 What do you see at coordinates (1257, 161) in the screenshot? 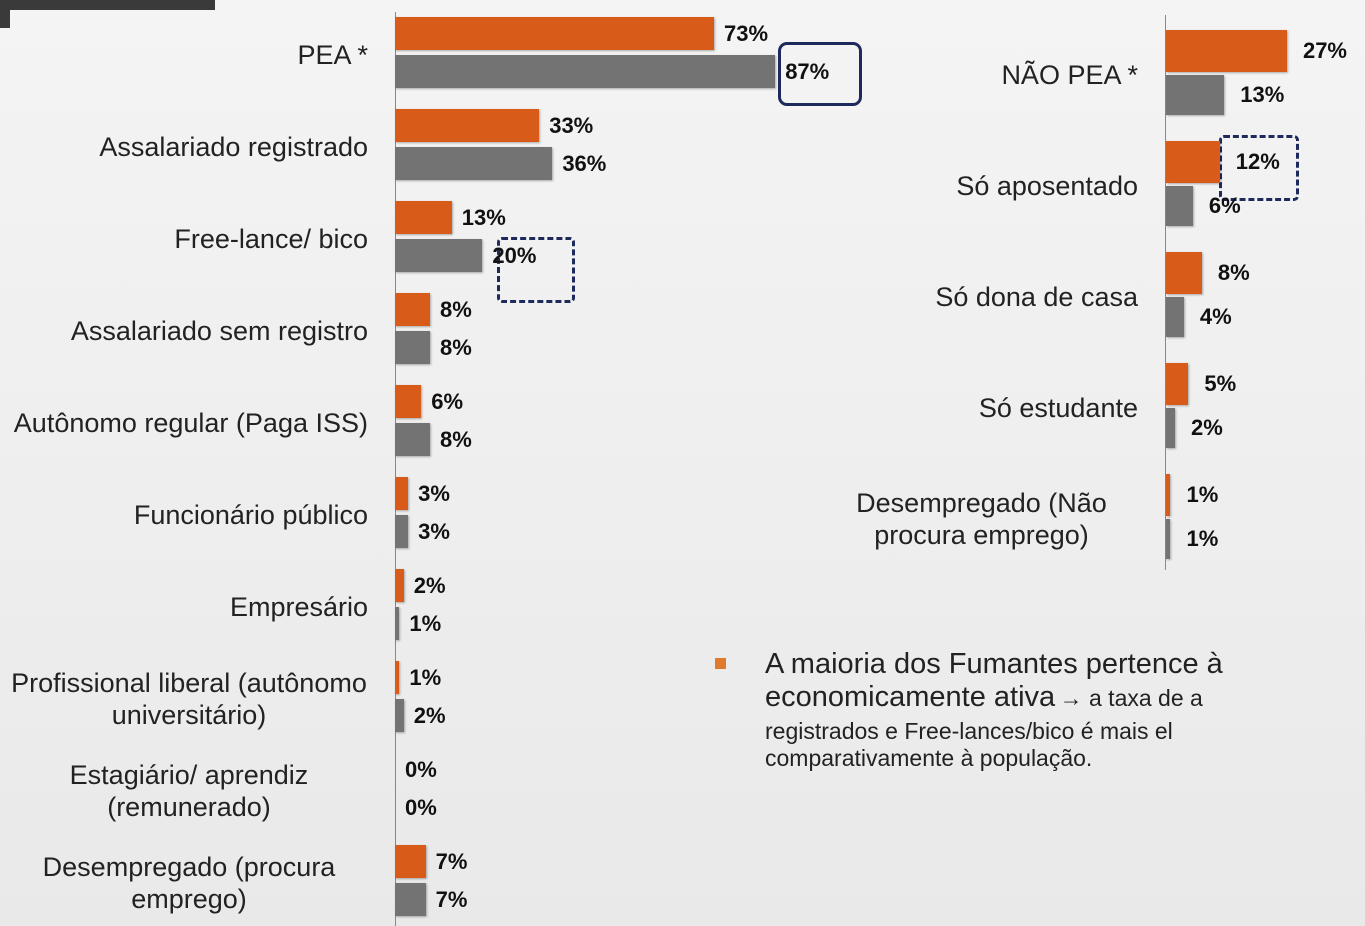
I see `value-label: 12%` at bounding box center [1257, 161].